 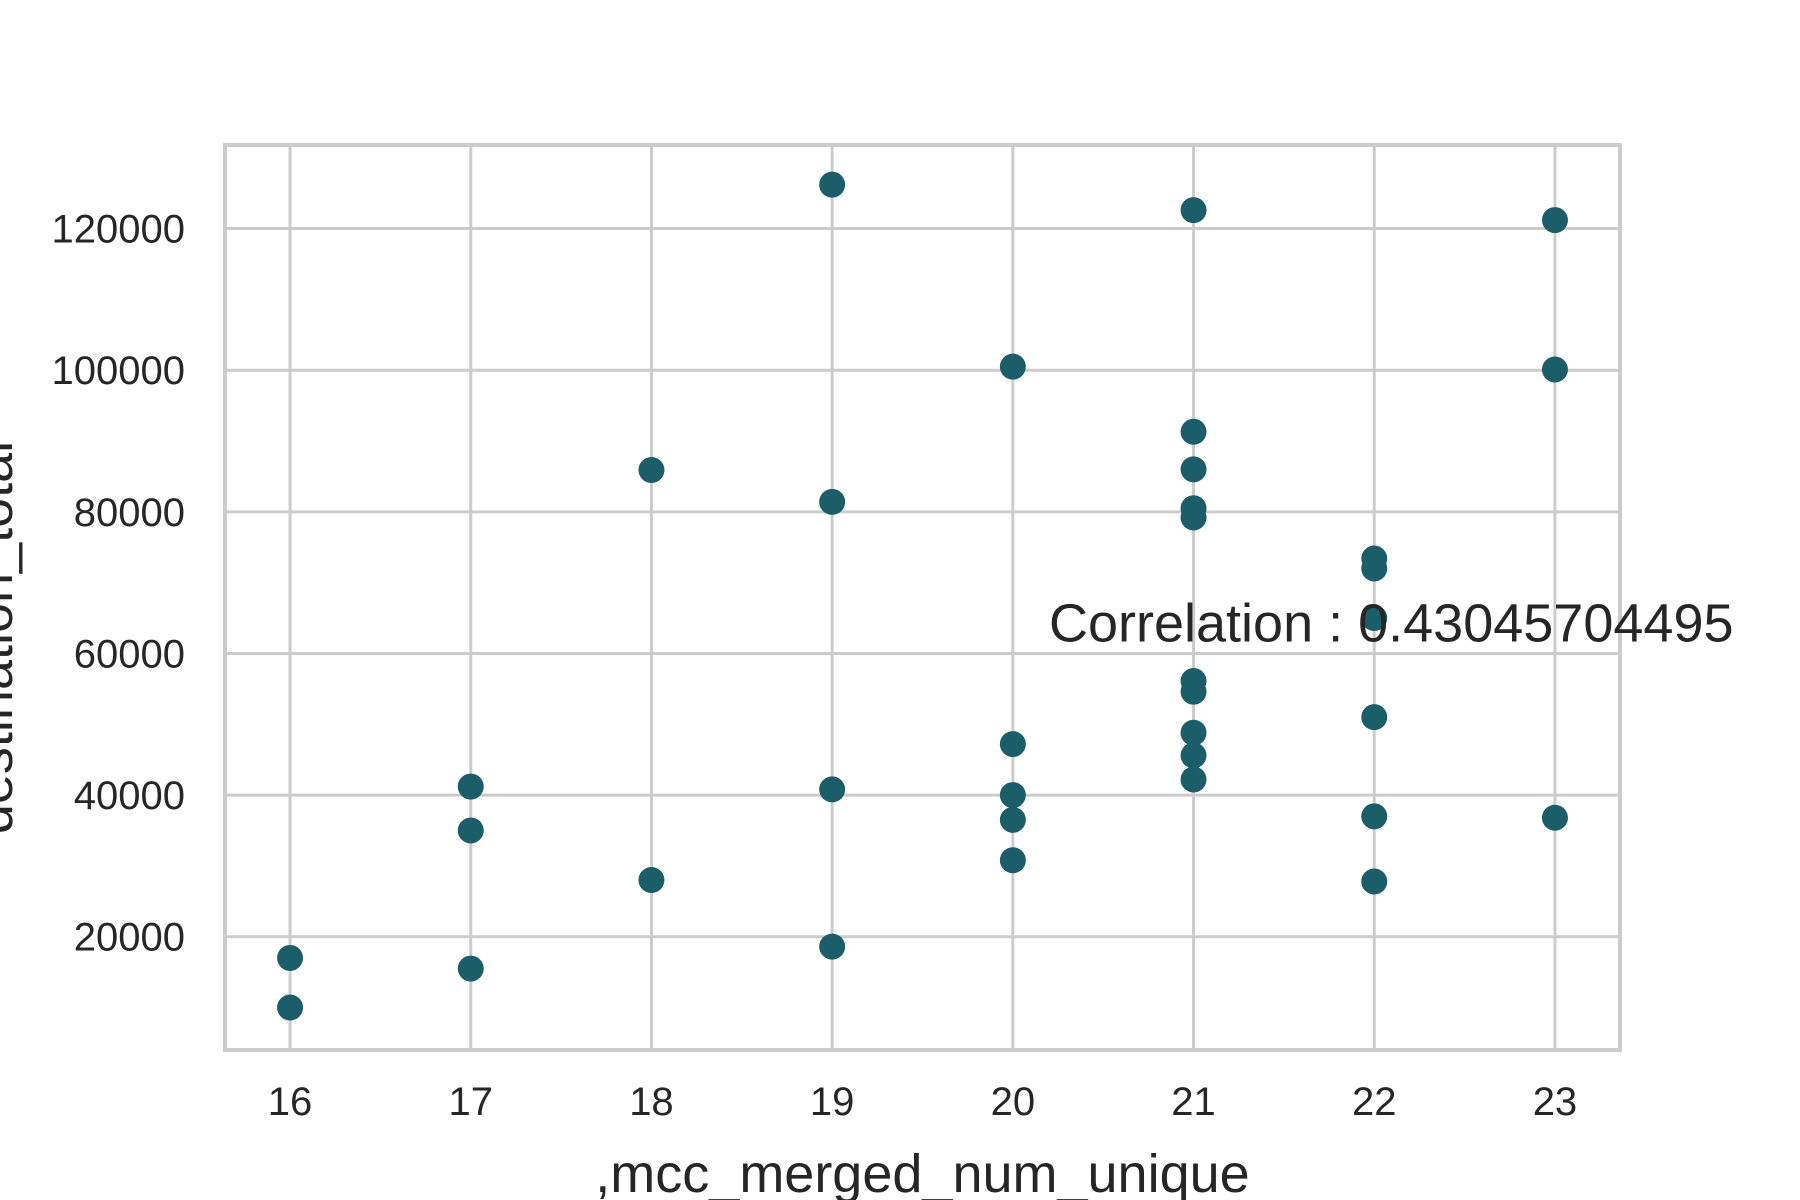 What do you see at coordinates (1013, 1102) in the screenshot?
I see `x-tick-label: 20` at bounding box center [1013, 1102].